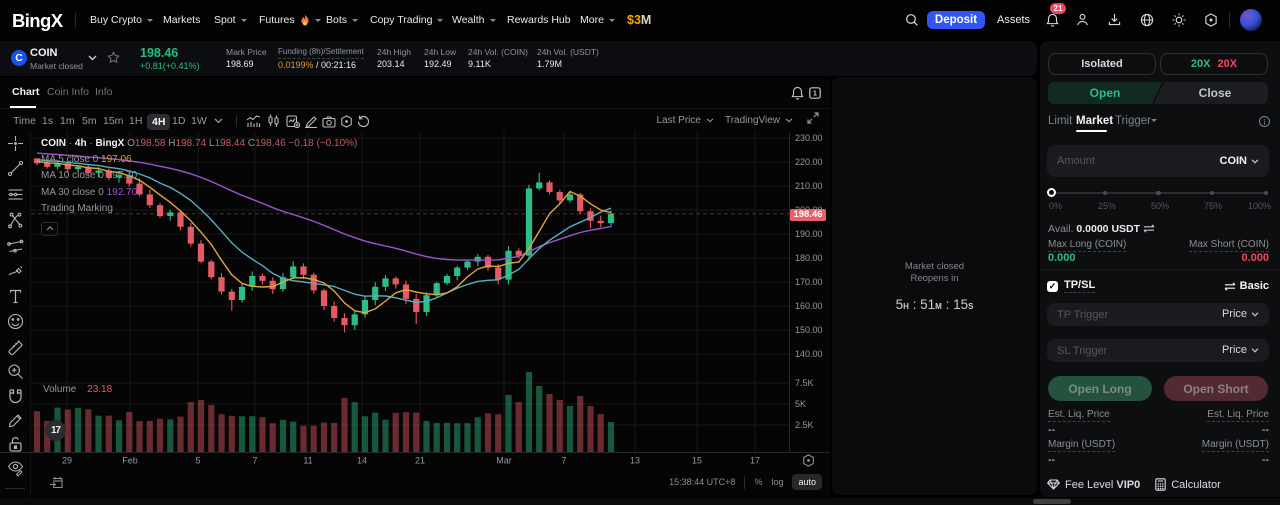 The image size is (1280, 505). What do you see at coordinates (697, 461) in the screenshot?
I see `svg-text: 15` at bounding box center [697, 461].